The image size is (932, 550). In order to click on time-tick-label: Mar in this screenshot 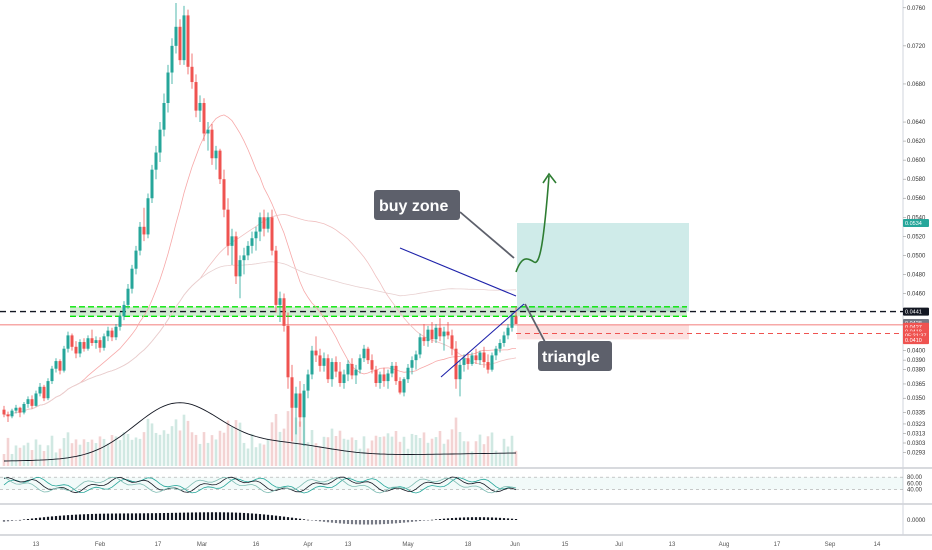, I will do `click(202, 545)`.